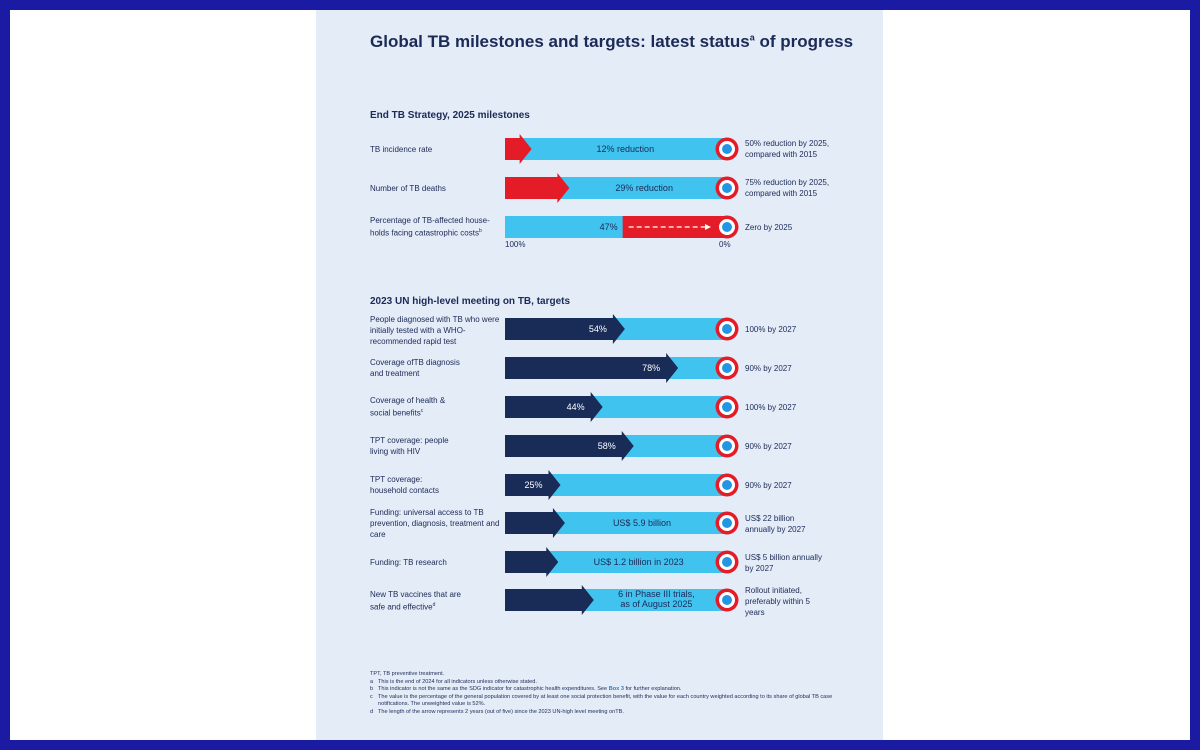  I want to click on box-3-link: Box 3, so click(616, 689).